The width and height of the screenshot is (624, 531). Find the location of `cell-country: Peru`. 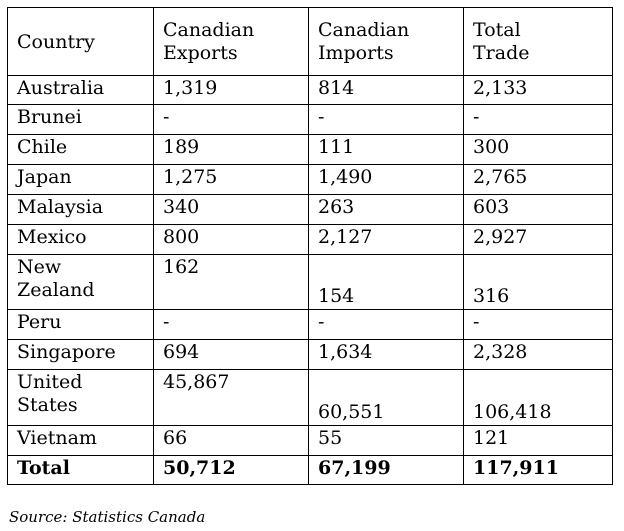

cell-country: Peru is located at coordinates (80, 324).